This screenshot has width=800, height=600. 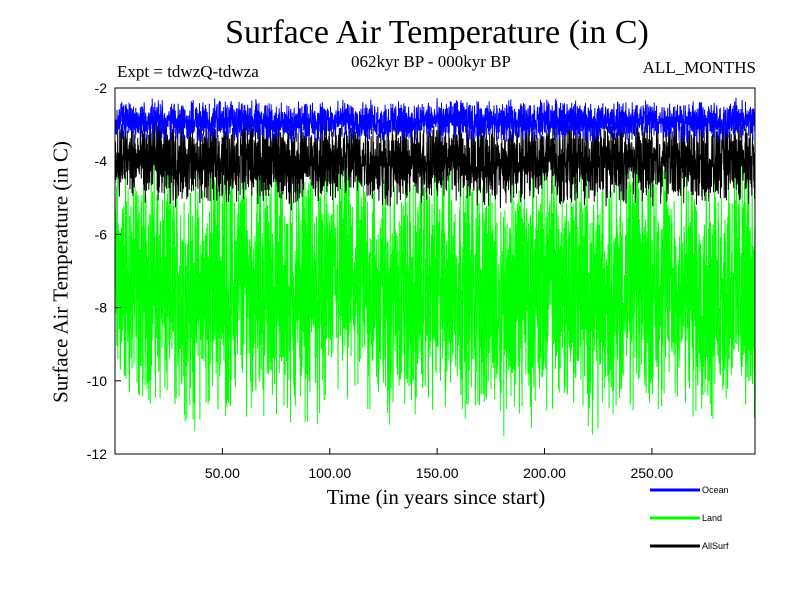 I want to click on chart-title: Surface Air Temperature (in C), so click(x=437, y=32).